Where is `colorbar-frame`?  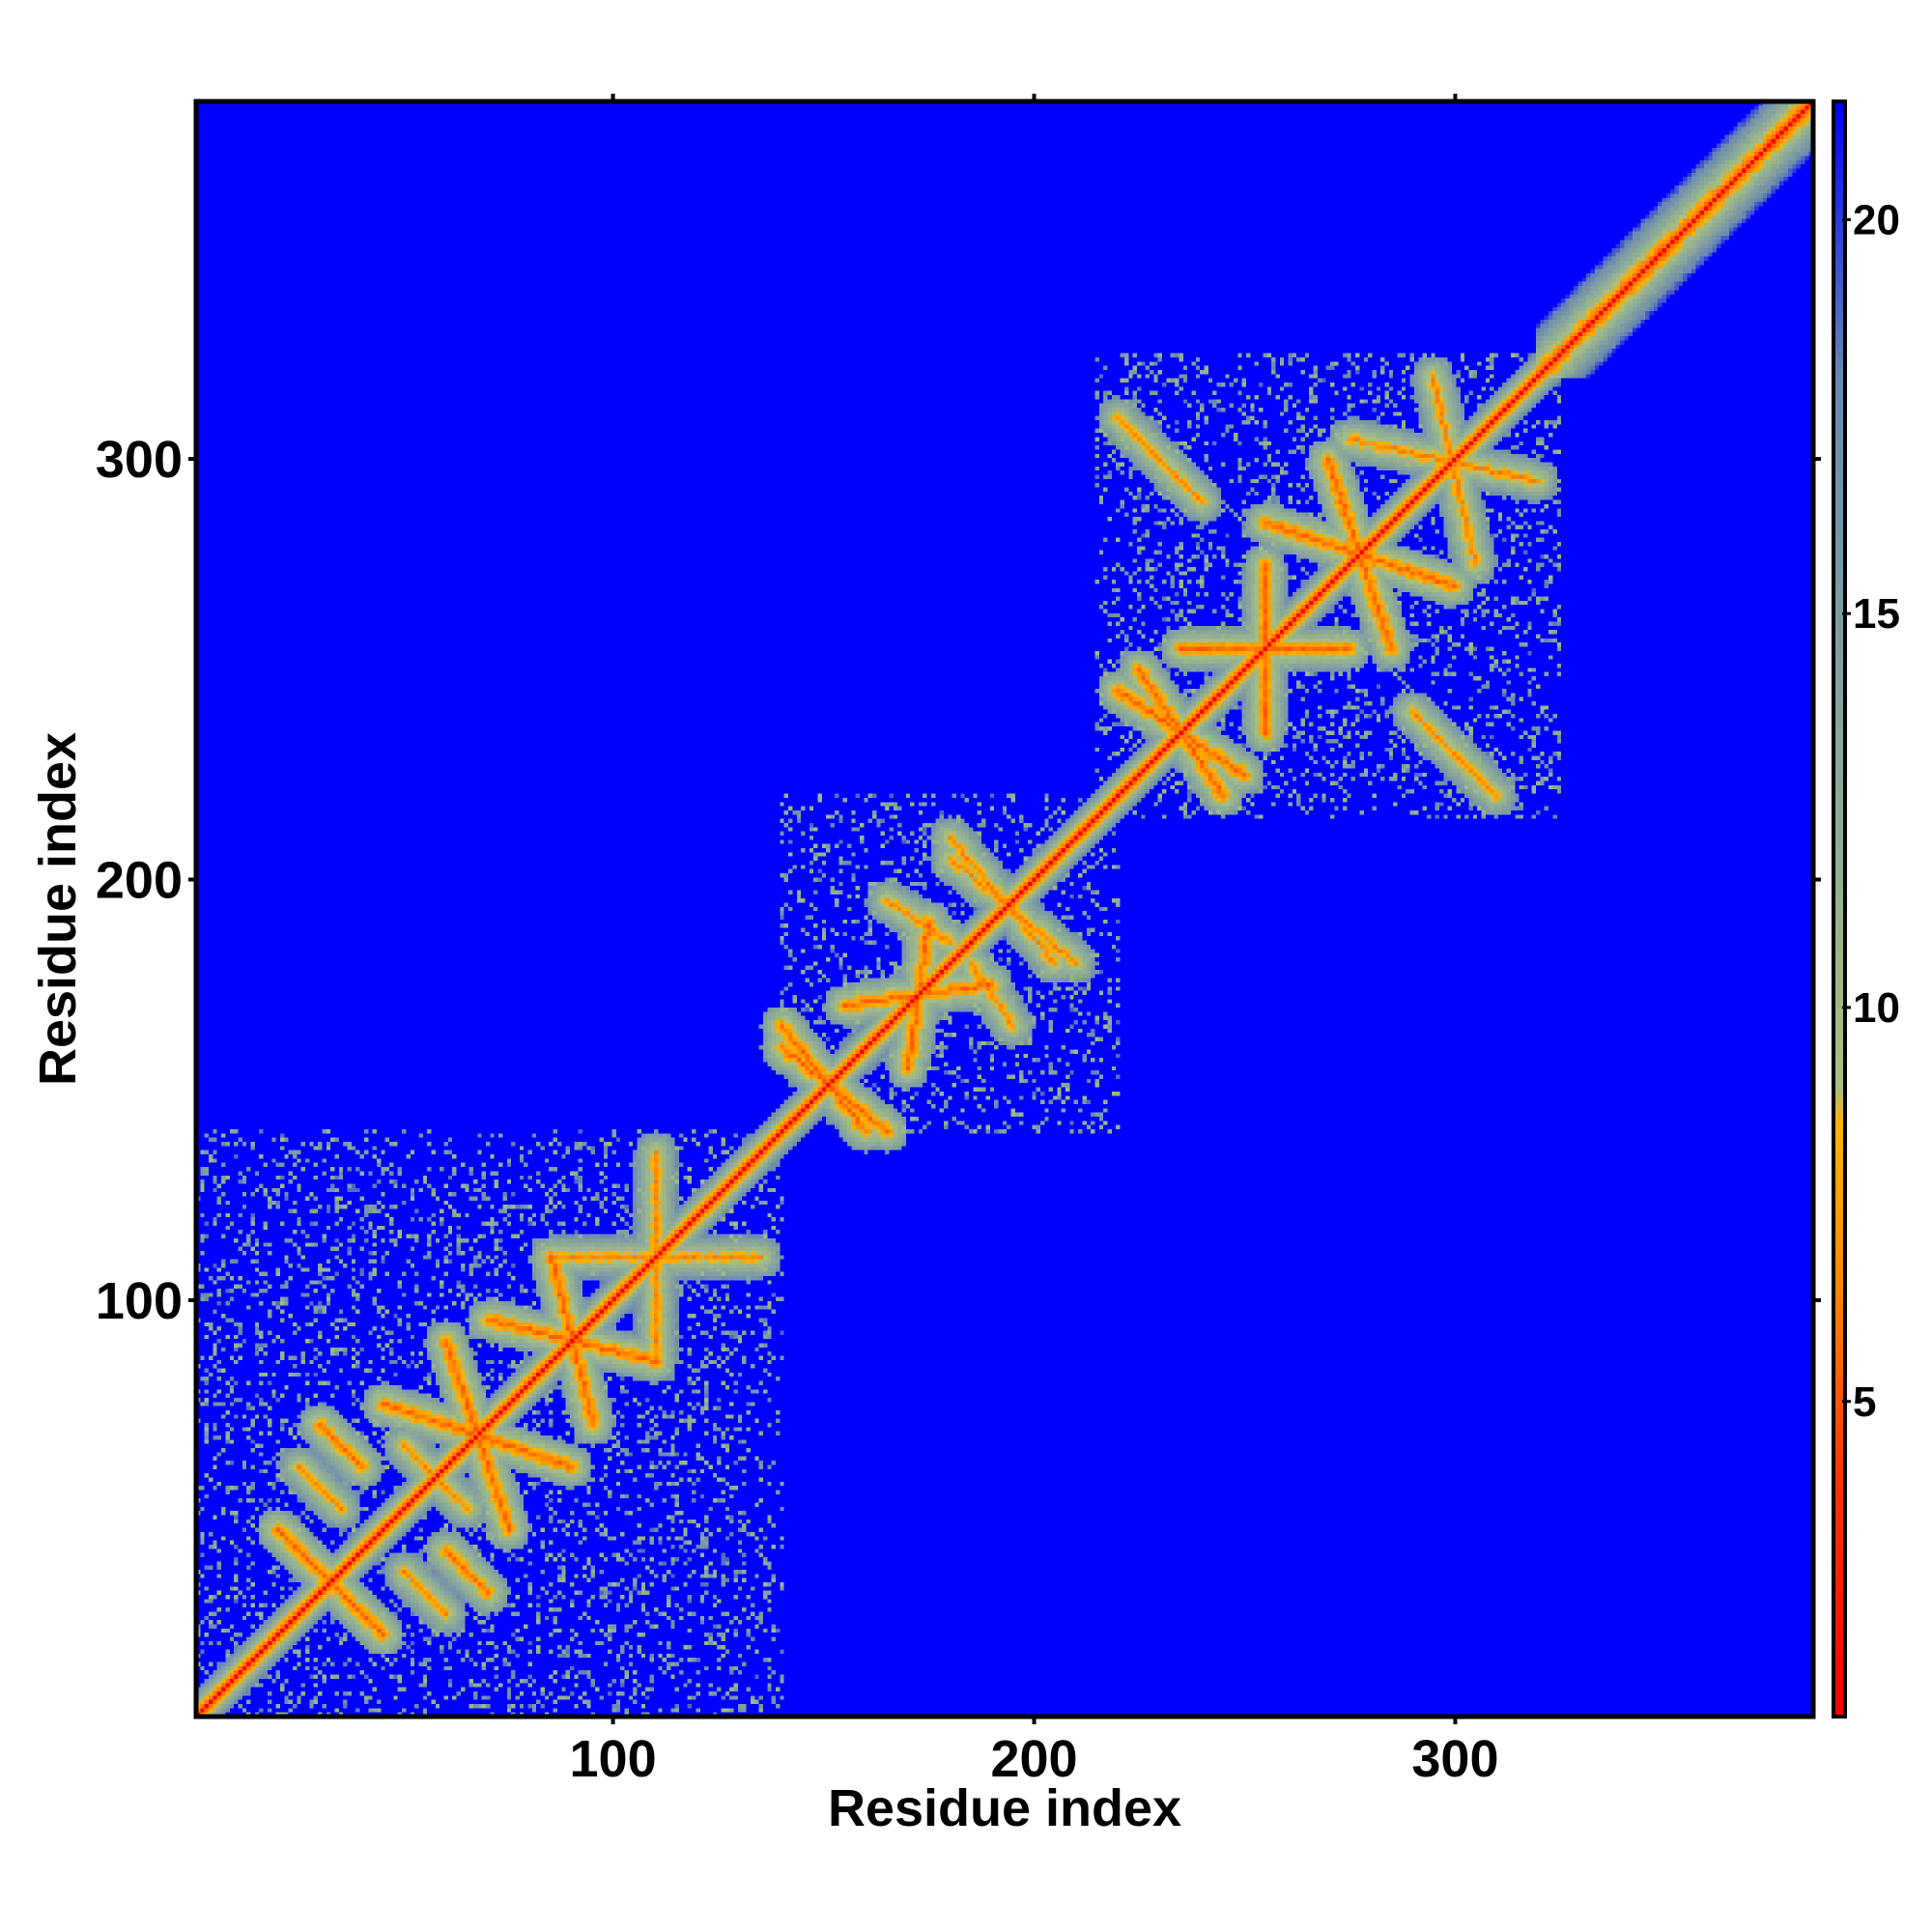
colorbar-frame is located at coordinates (1839, 909).